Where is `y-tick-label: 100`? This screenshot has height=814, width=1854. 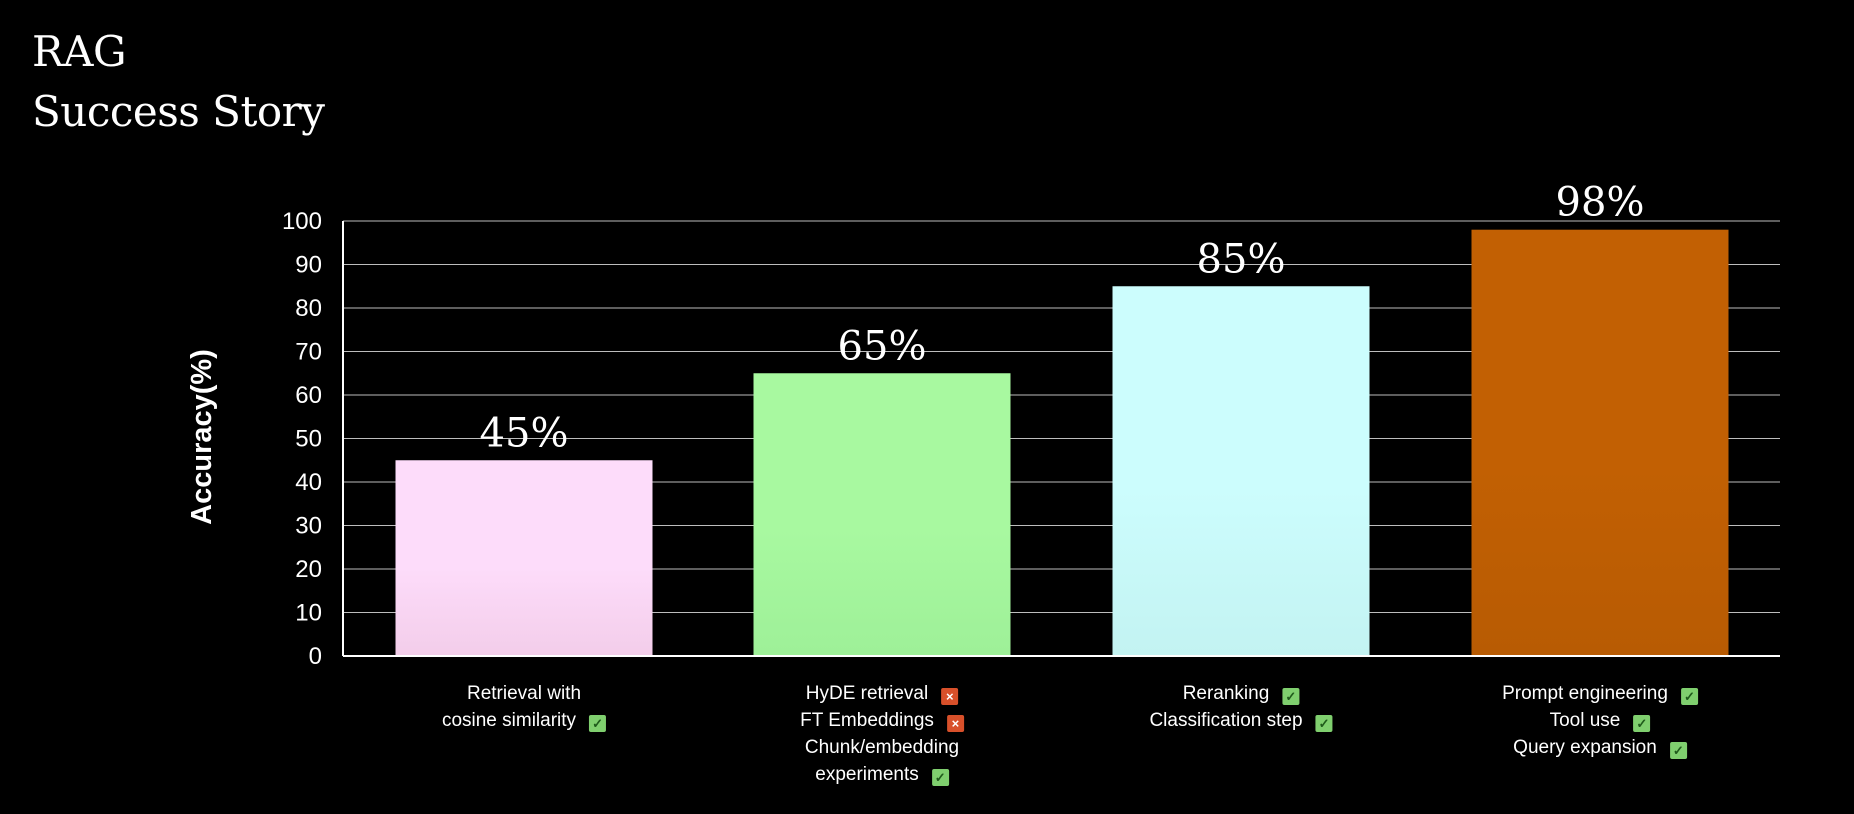 y-tick-label: 100 is located at coordinates (302, 221).